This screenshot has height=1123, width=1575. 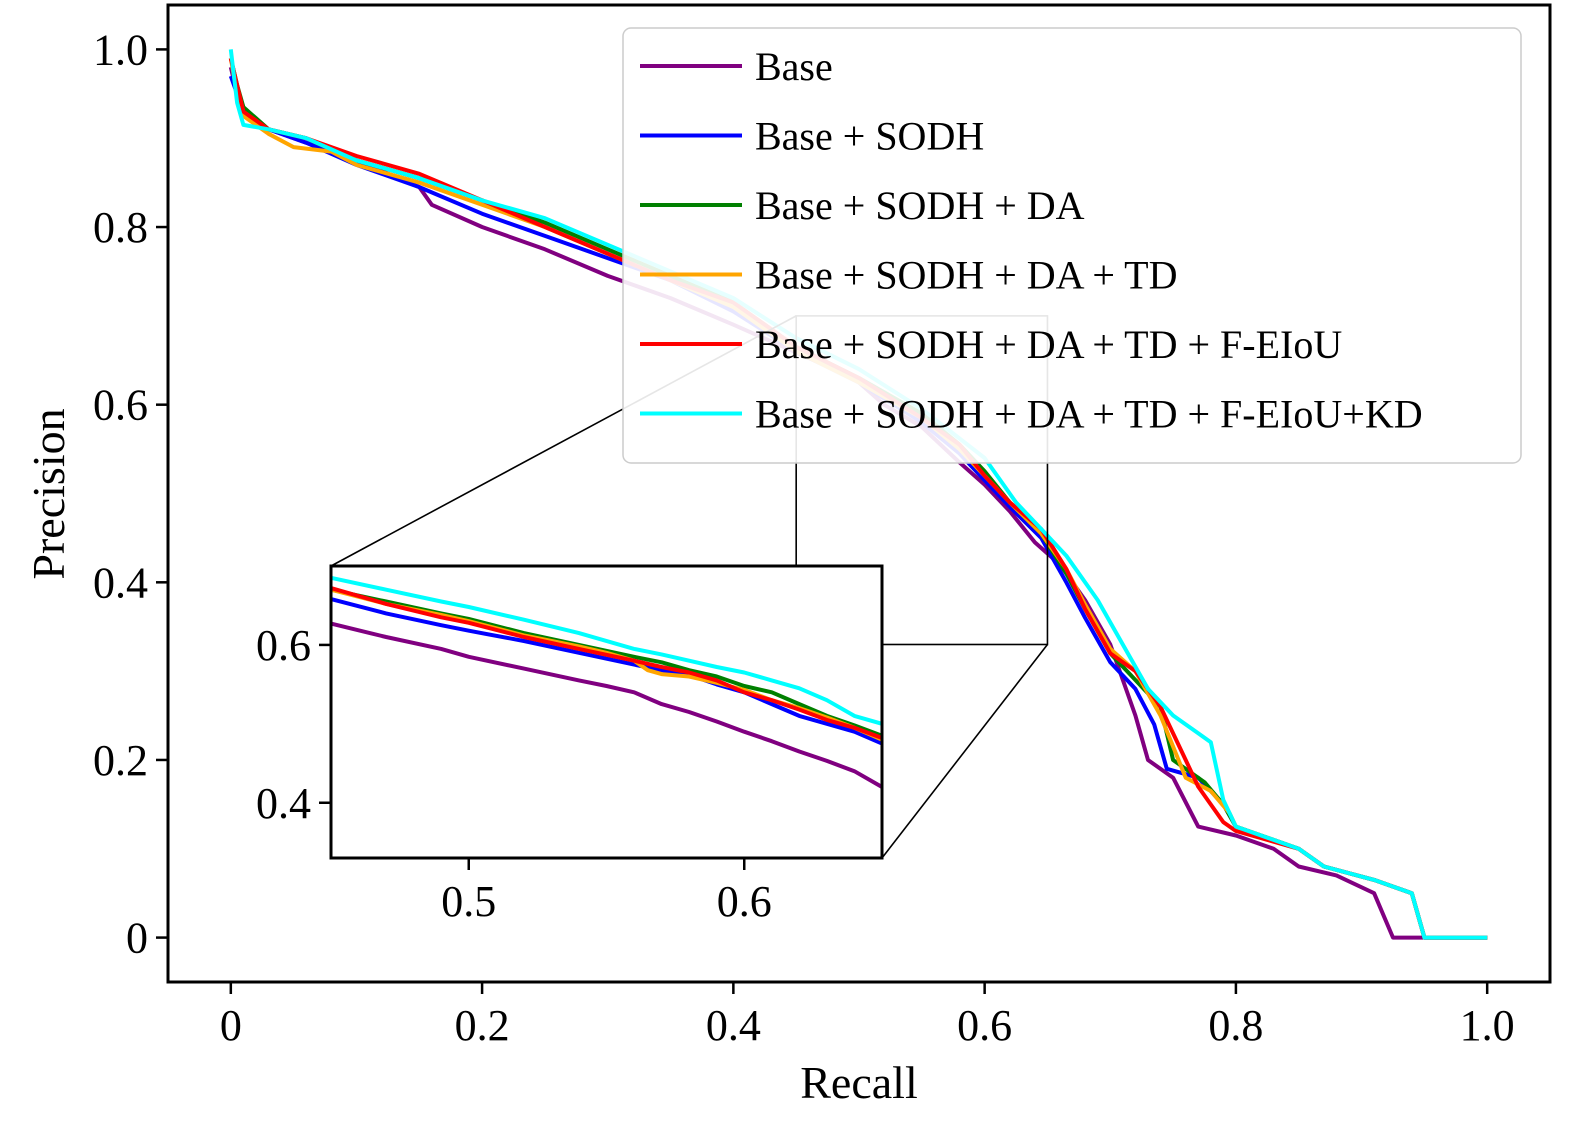 I want to click on inset-lines, so click(x=606, y=682).